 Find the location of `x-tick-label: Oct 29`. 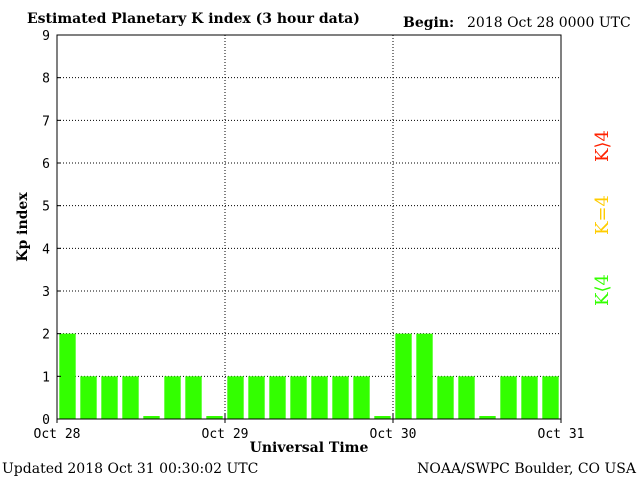

x-tick-label: Oct 29 is located at coordinates (225, 434).